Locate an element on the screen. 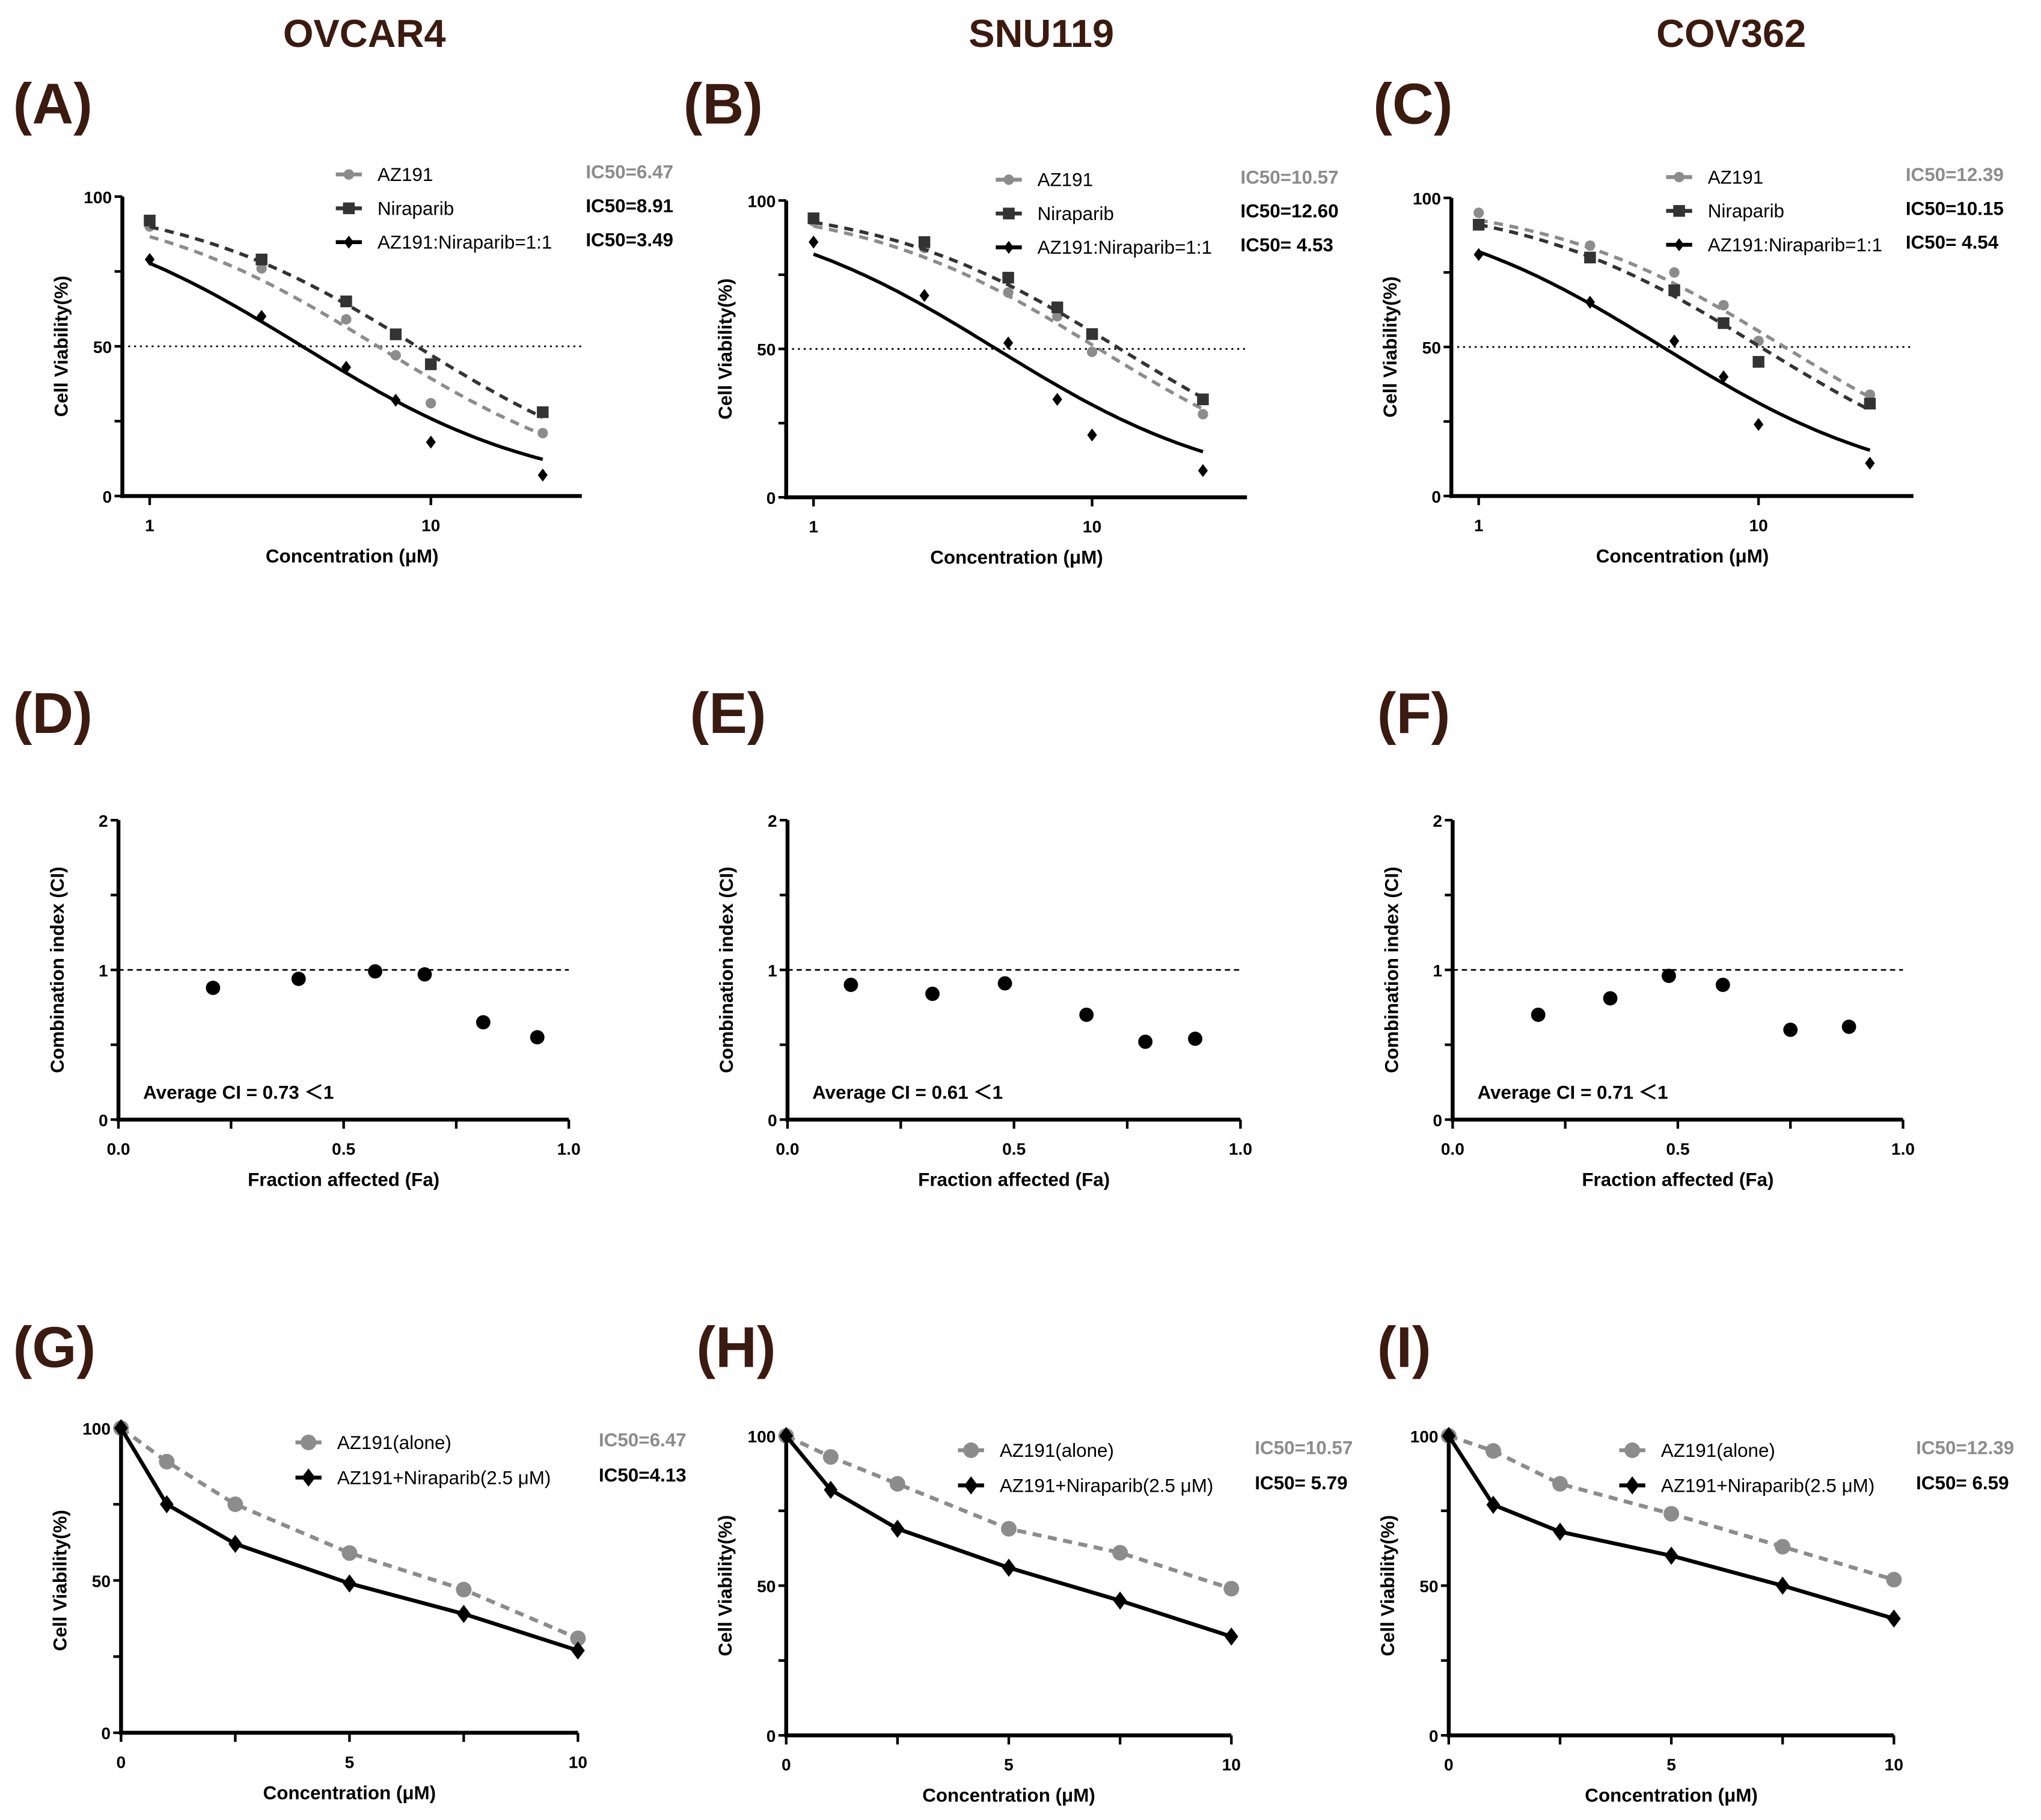 The height and width of the screenshot is (1820, 2041). series-az191 is located at coordinates (346, 330).